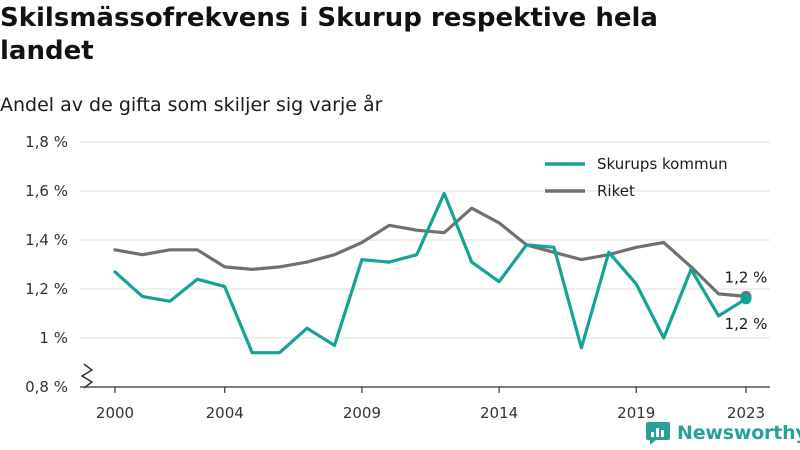 The image size is (800, 450). I want to click on x-tick-label: 2009, so click(362, 413).